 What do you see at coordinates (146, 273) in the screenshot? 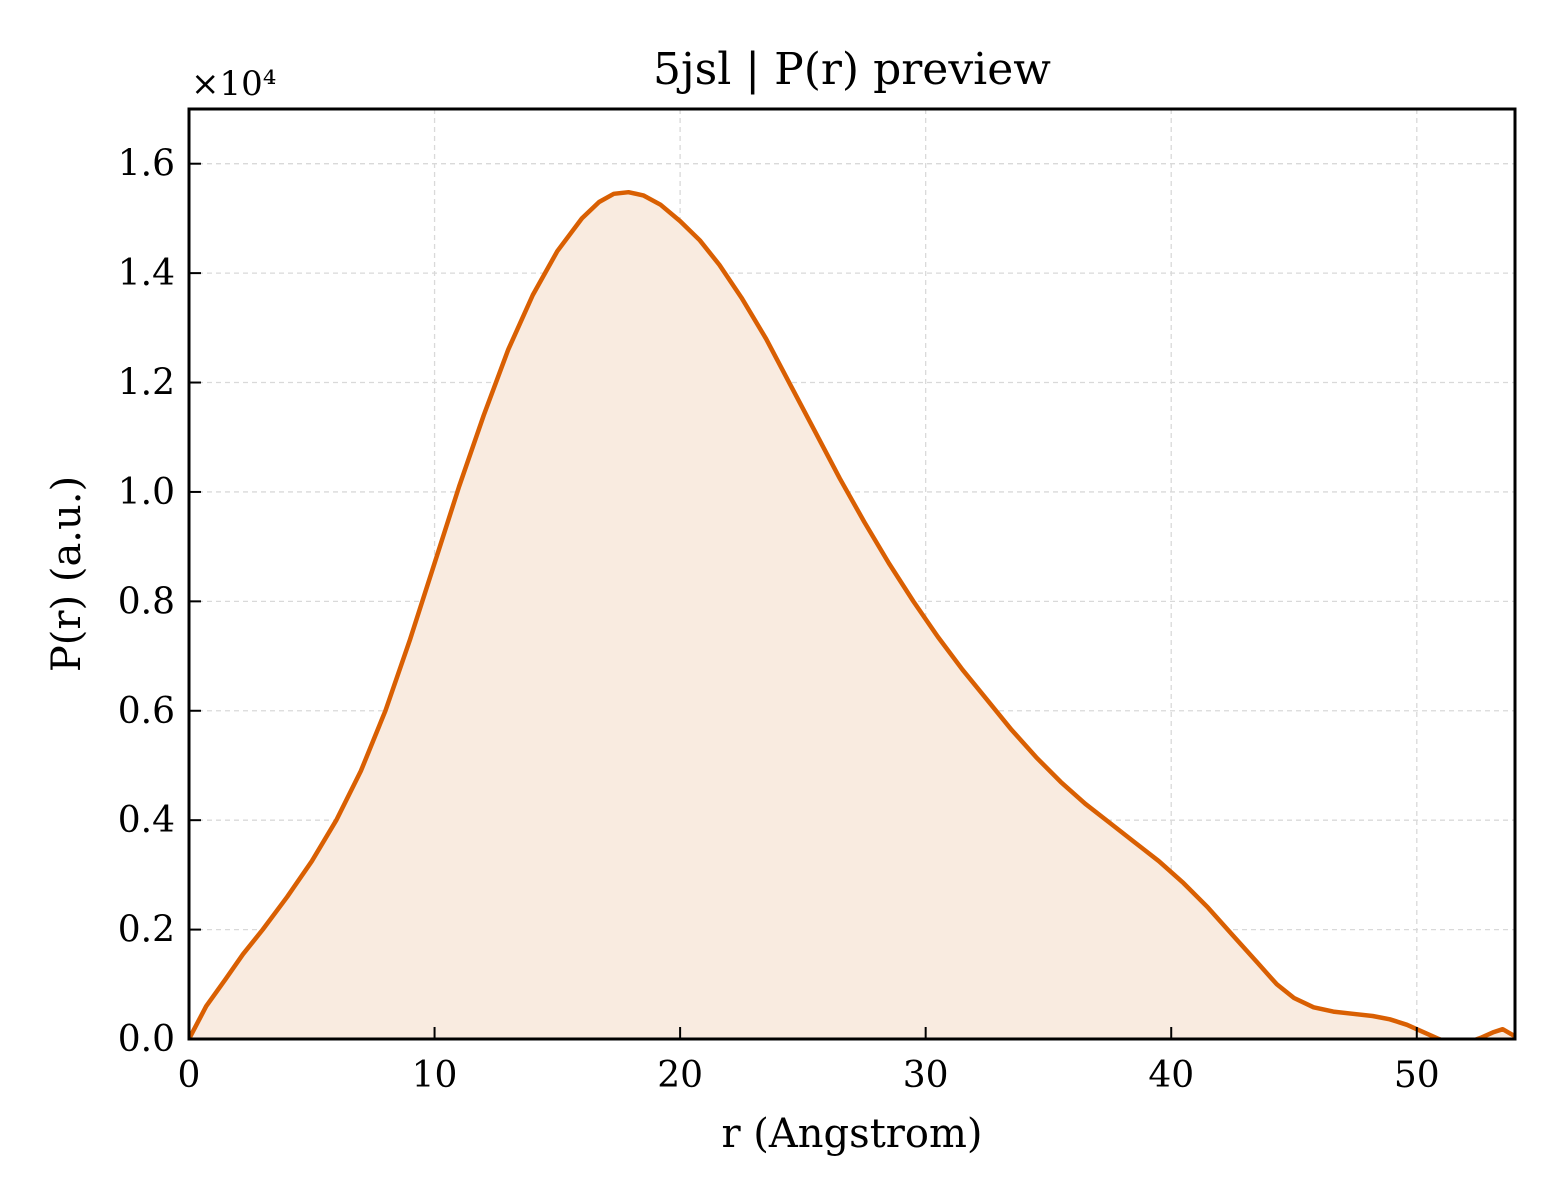
I see `y-tick-label: 1.4` at bounding box center [146, 273].